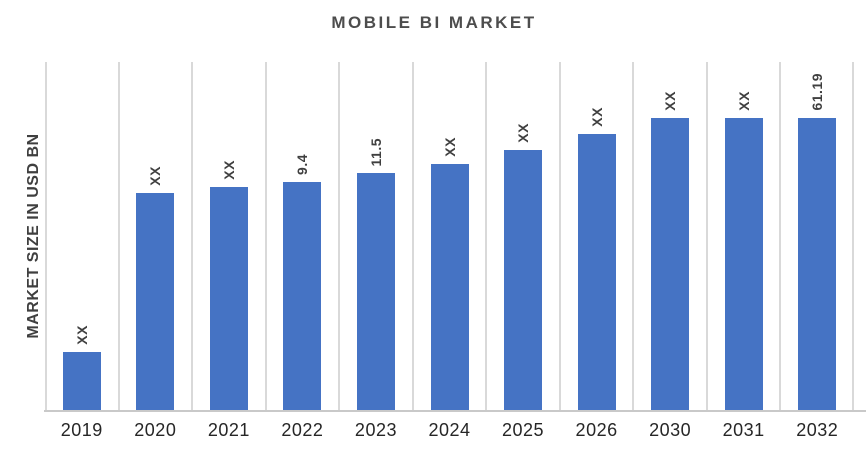 This screenshot has width=868, height=455. I want to click on bar-2025, so click(523, 280).